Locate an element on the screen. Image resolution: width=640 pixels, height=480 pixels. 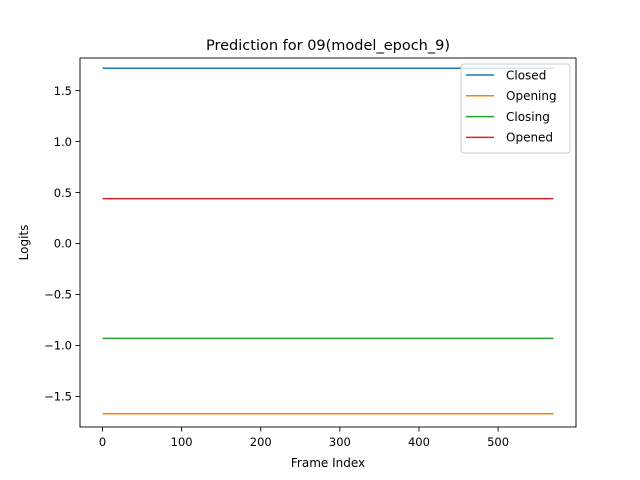
y-tick-label: −1.0 is located at coordinates (58, 346).